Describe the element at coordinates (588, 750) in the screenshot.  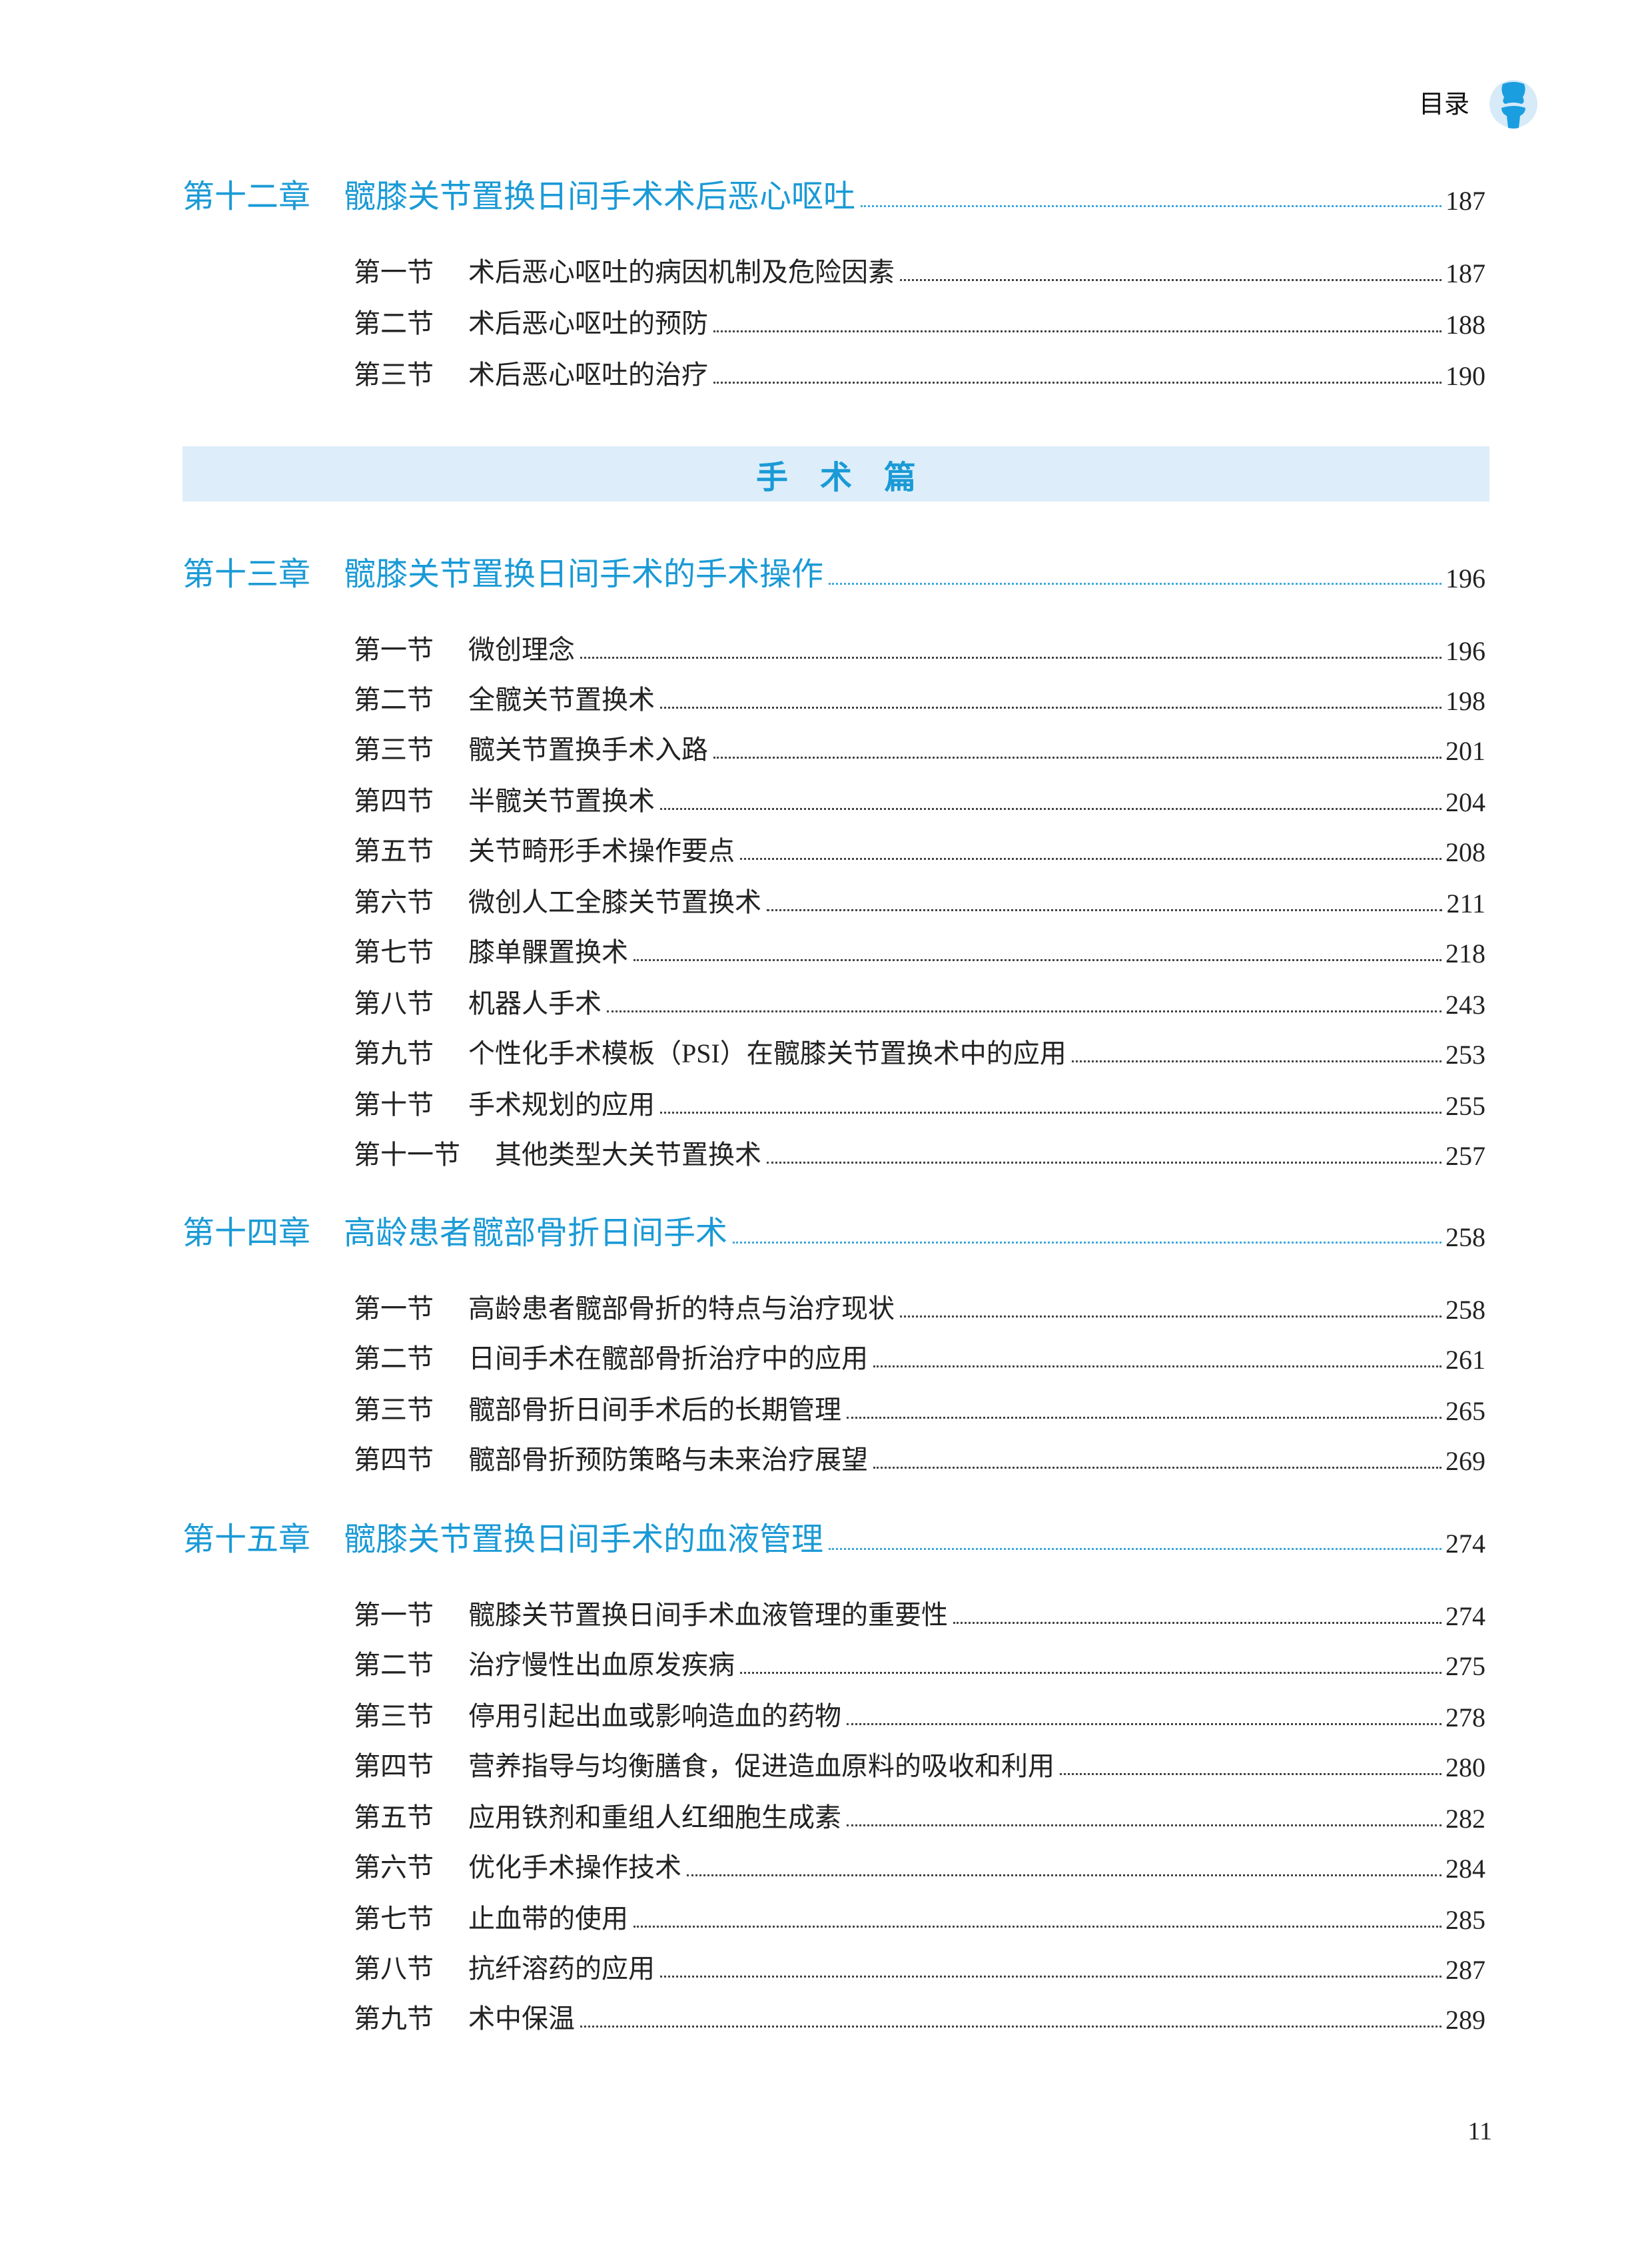
I see `entry-title: 髋关节置换手术入路` at that location.